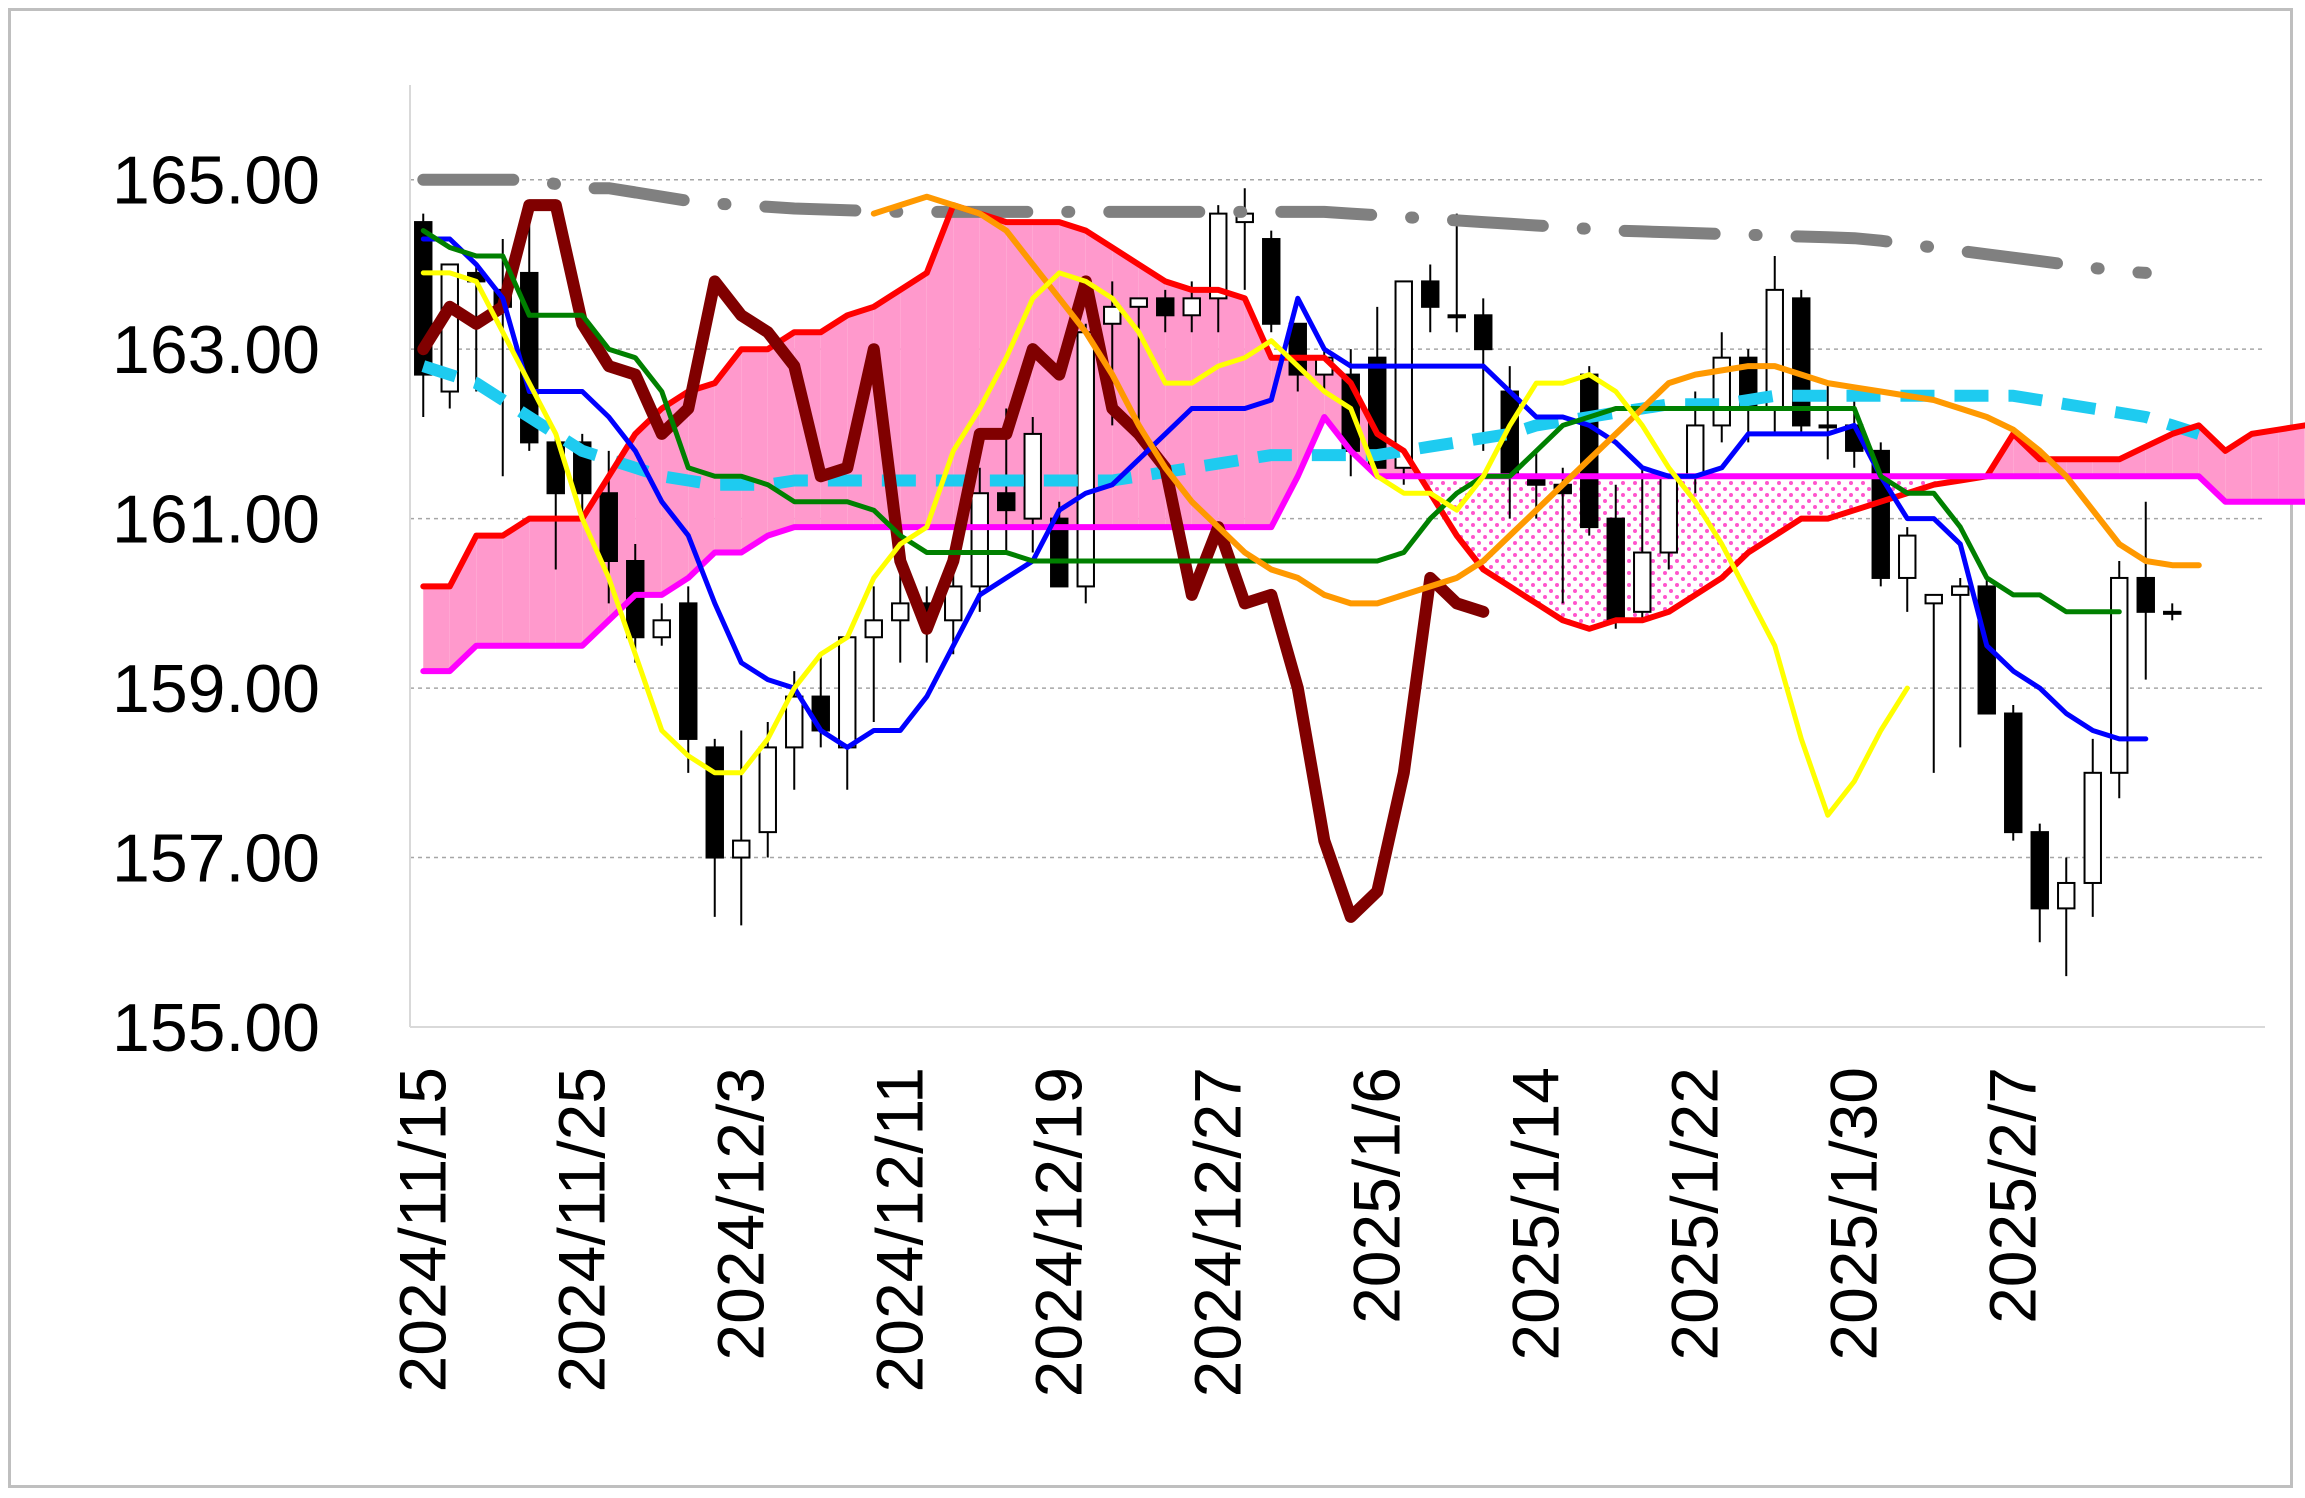 This screenshot has height=1498, width=2305. Describe the element at coordinates (216, 520) in the screenshot. I see `y-tick-label: 161.00` at that location.